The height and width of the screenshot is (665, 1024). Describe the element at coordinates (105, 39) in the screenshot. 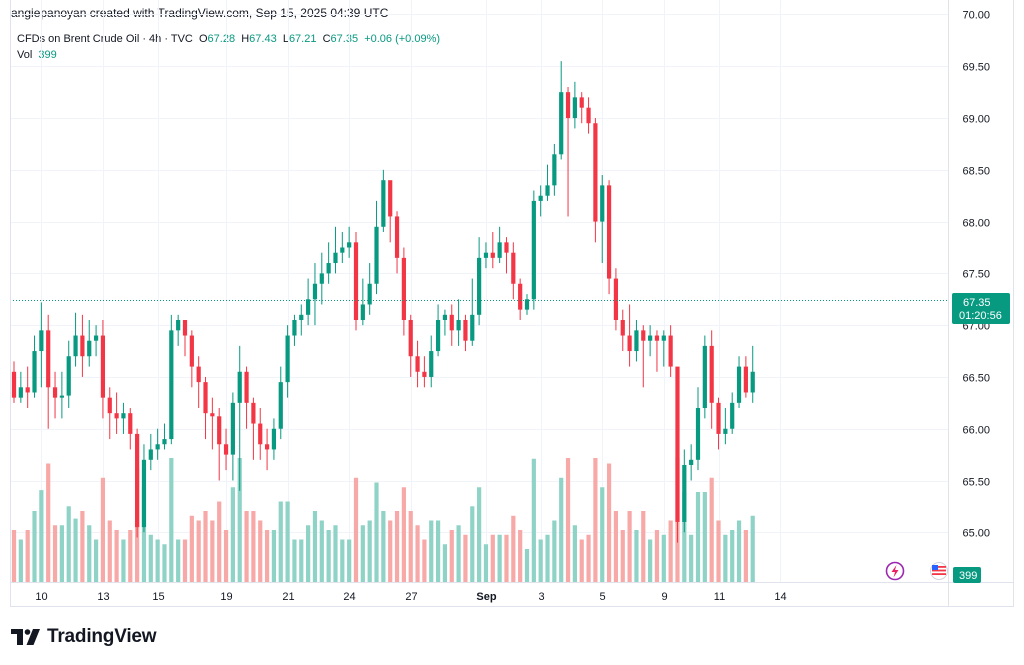

I see `symbol-title: CFDs on Brent Crude Oil · 4h · TVC` at that location.